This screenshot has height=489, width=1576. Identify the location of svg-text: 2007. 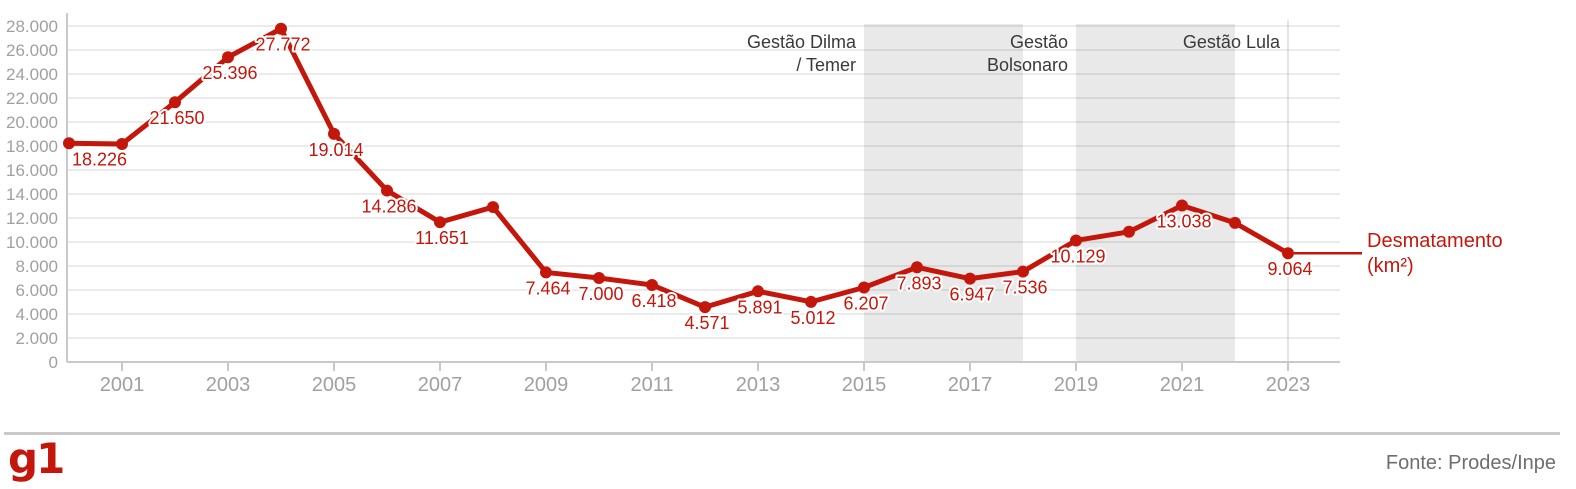
(440, 385).